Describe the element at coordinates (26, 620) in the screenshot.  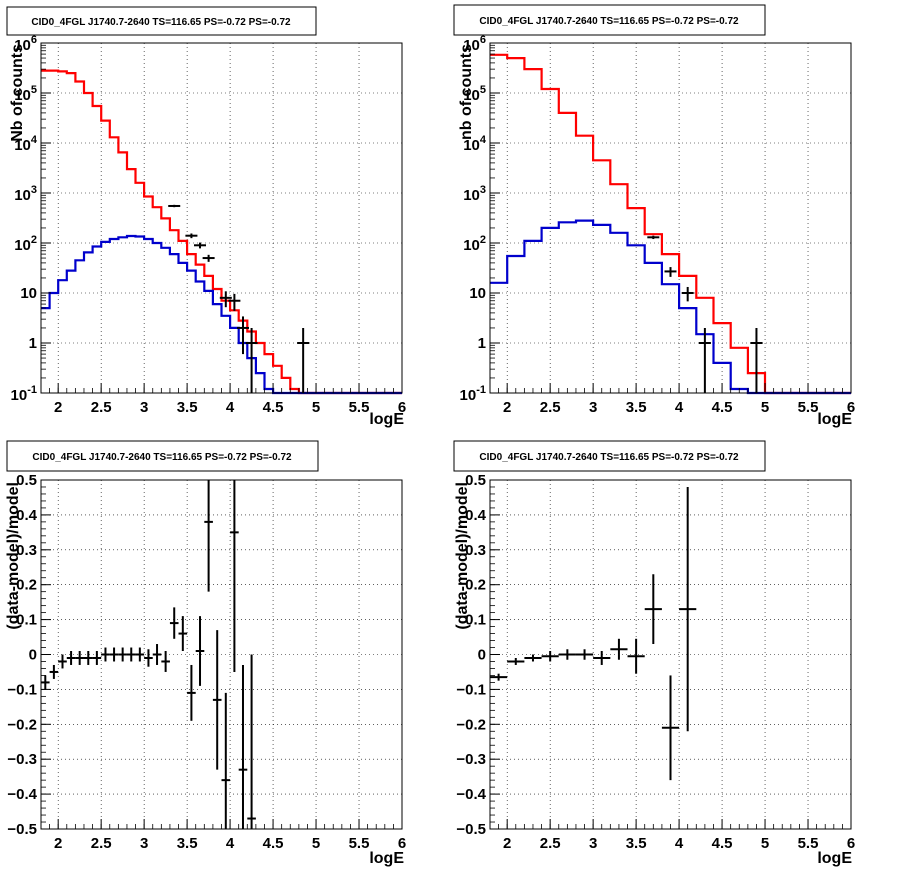
I see `y-tick-label: 0.1` at that location.